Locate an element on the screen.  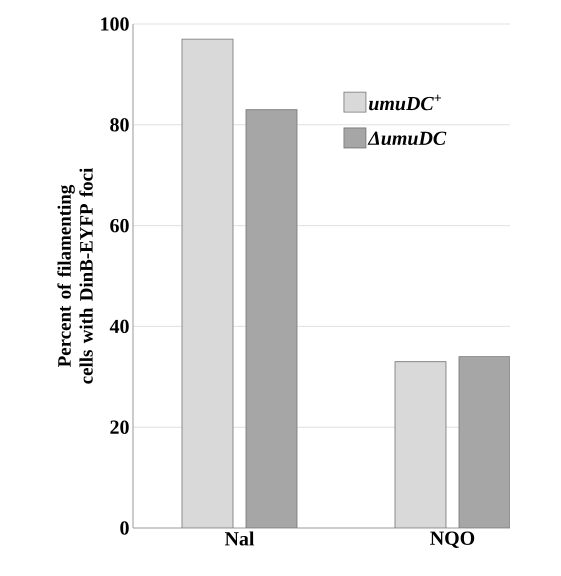
y-tick-label: 20 is located at coordinates (119, 427).